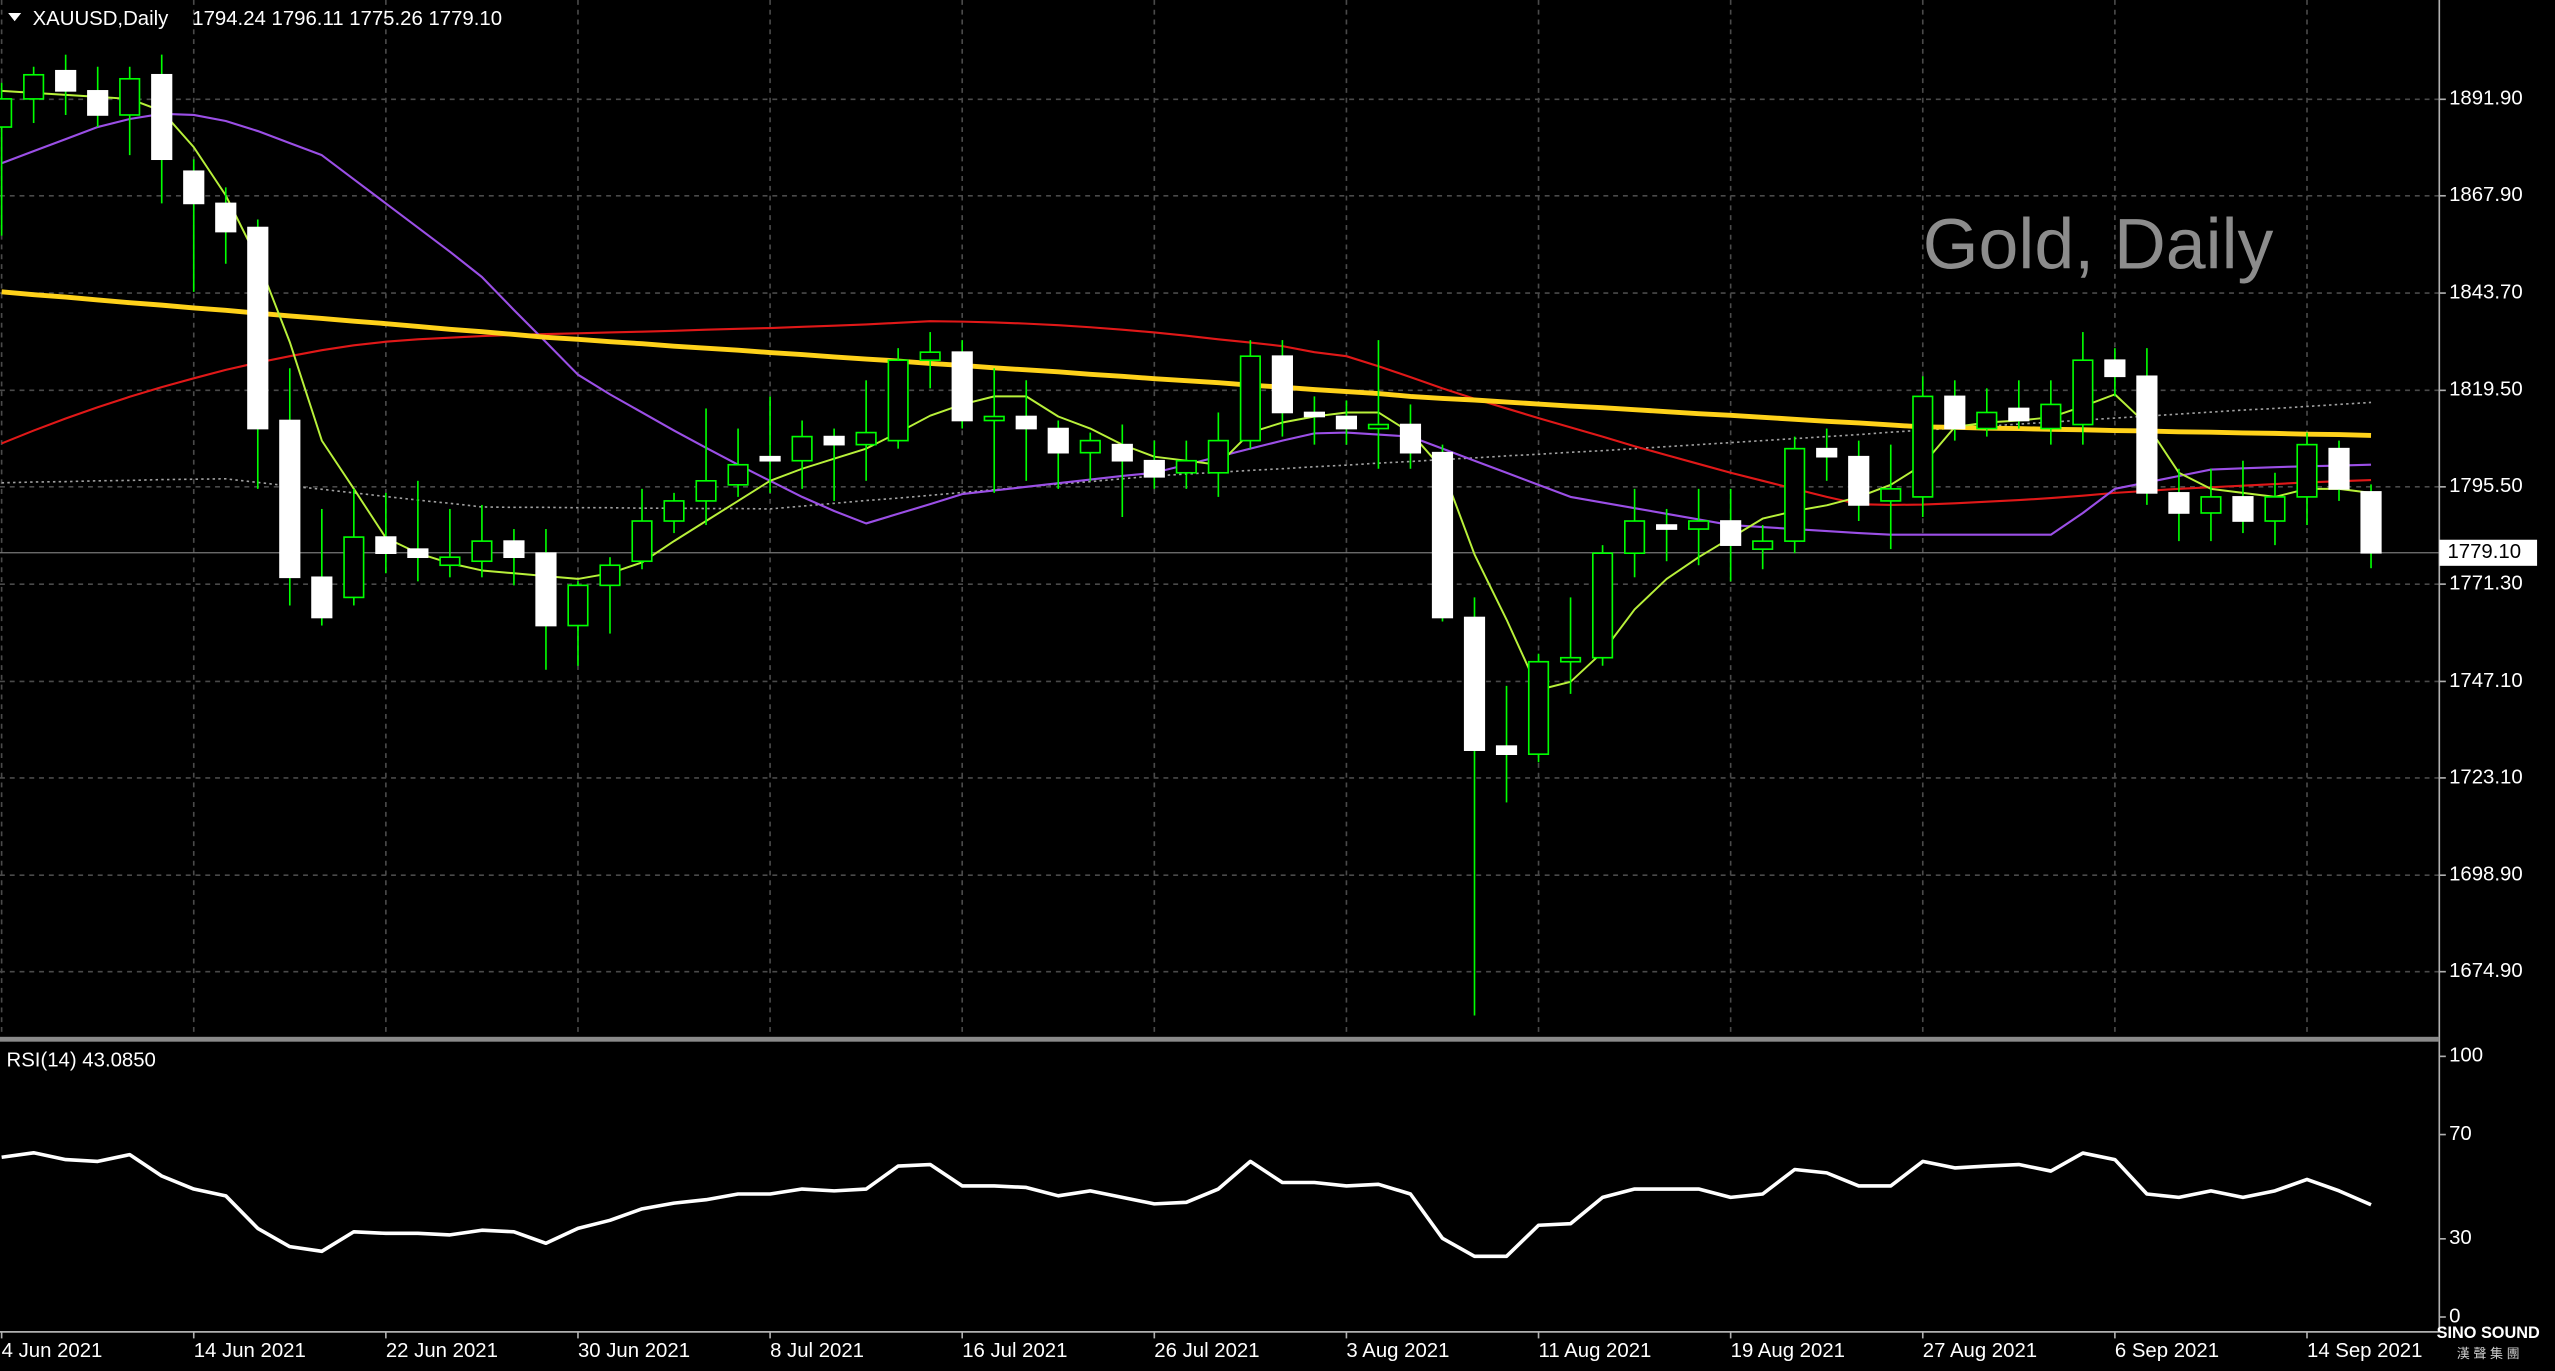 Image resolution: width=2555 pixels, height=1371 pixels. Describe the element at coordinates (250, 1351) in the screenshot. I see `x-tick-label: 14 Jun 2021` at that location.